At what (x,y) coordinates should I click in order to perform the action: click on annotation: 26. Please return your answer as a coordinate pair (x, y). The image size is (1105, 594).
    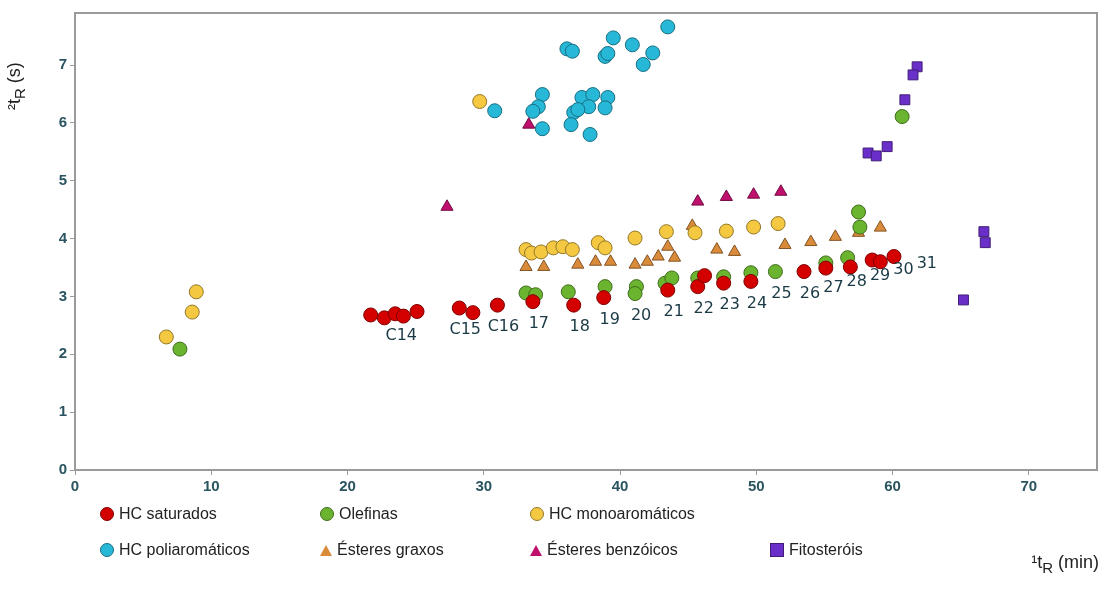
    Looking at the image, I should click on (810, 292).